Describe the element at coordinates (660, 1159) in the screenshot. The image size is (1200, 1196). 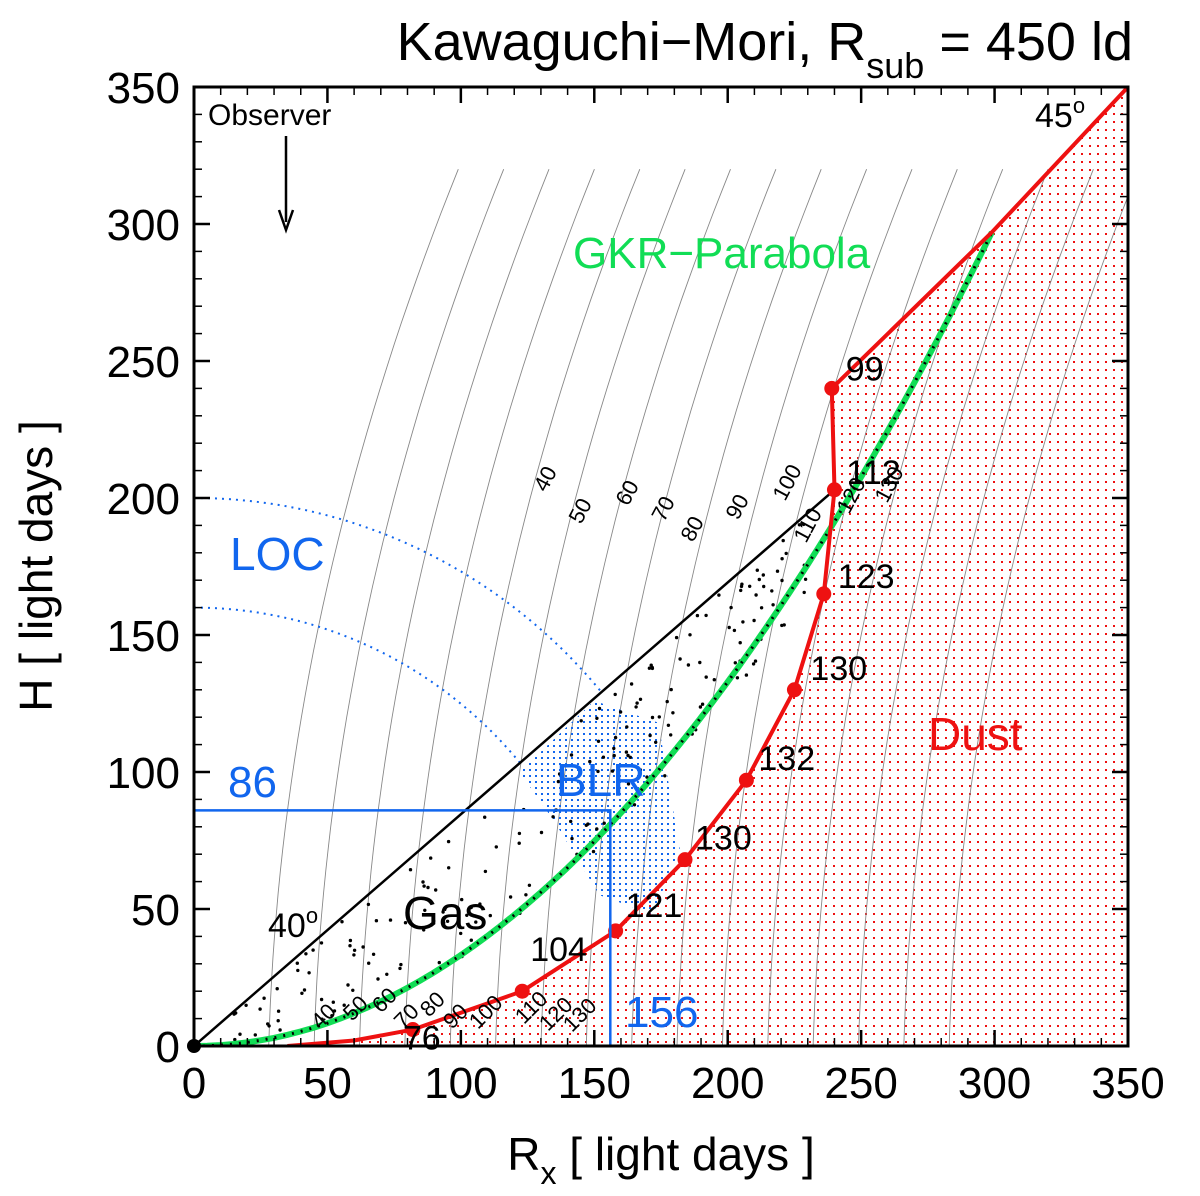
I see `x-axis-label: Rx [ light days ]` at that location.